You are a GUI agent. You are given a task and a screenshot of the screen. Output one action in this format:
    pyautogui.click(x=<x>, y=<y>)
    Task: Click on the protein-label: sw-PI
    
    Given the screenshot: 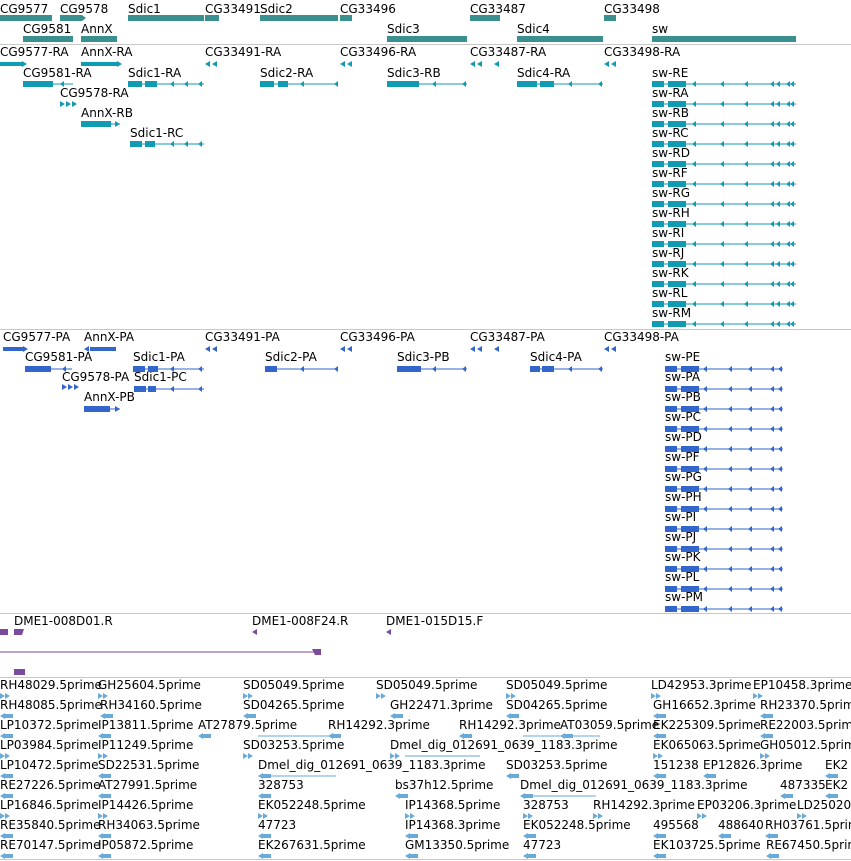 What is the action you would take?
    pyautogui.click(x=681, y=517)
    